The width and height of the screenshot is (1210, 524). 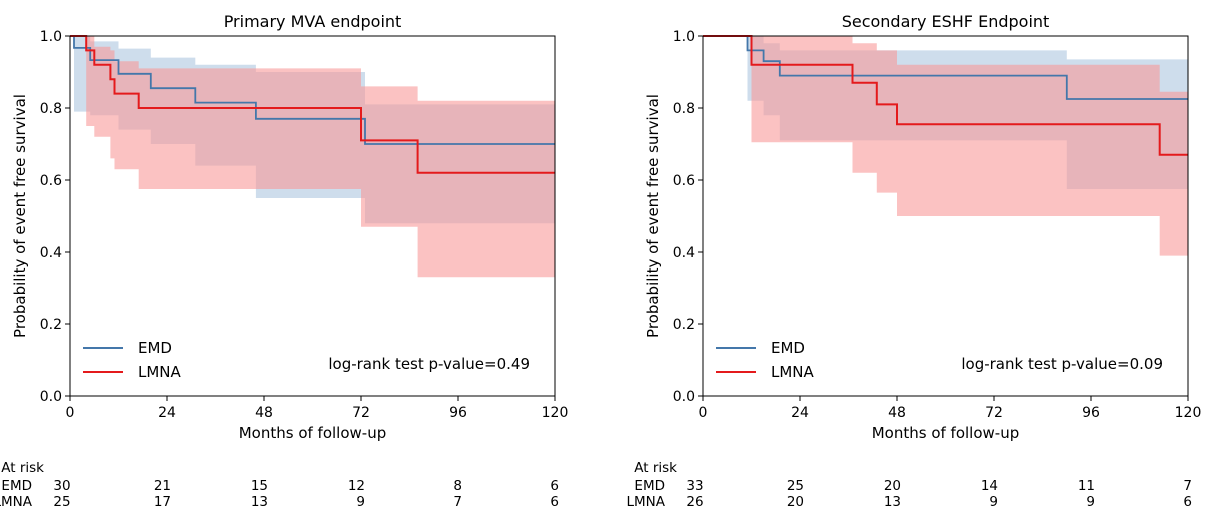 I want to click on at-risk-count: 11, so click(x=1086, y=486).